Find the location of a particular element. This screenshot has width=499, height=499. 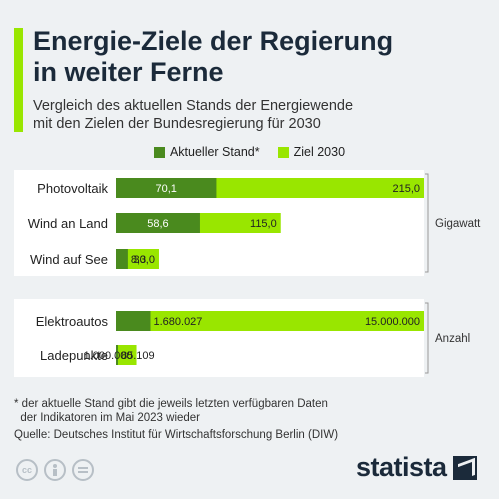

legend-swatch-current is located at coordinates (159, 152).